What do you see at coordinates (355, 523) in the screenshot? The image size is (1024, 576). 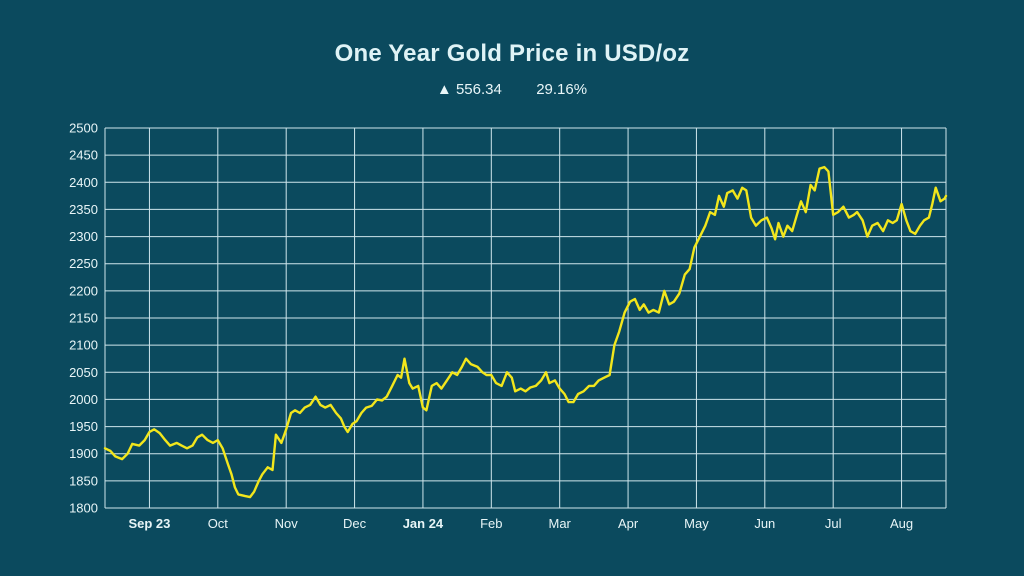 I see `x-tick-label: Dec` at bounding box center [355, 523].